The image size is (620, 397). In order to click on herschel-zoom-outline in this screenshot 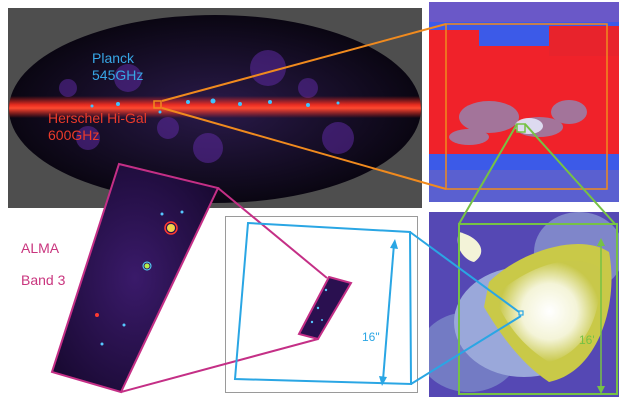, I will do `click(526, 106)`.